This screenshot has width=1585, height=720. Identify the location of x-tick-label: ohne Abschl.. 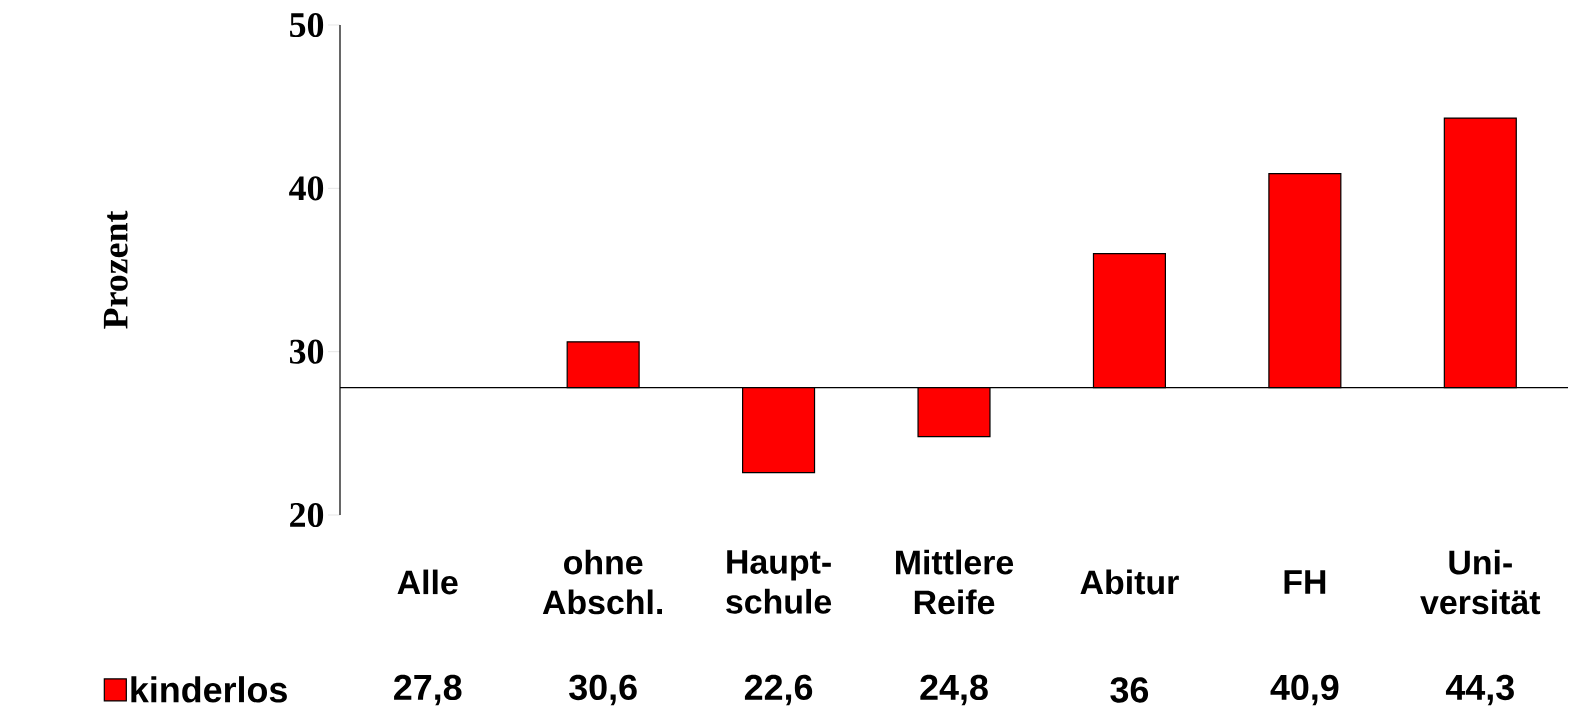
(602, 582).